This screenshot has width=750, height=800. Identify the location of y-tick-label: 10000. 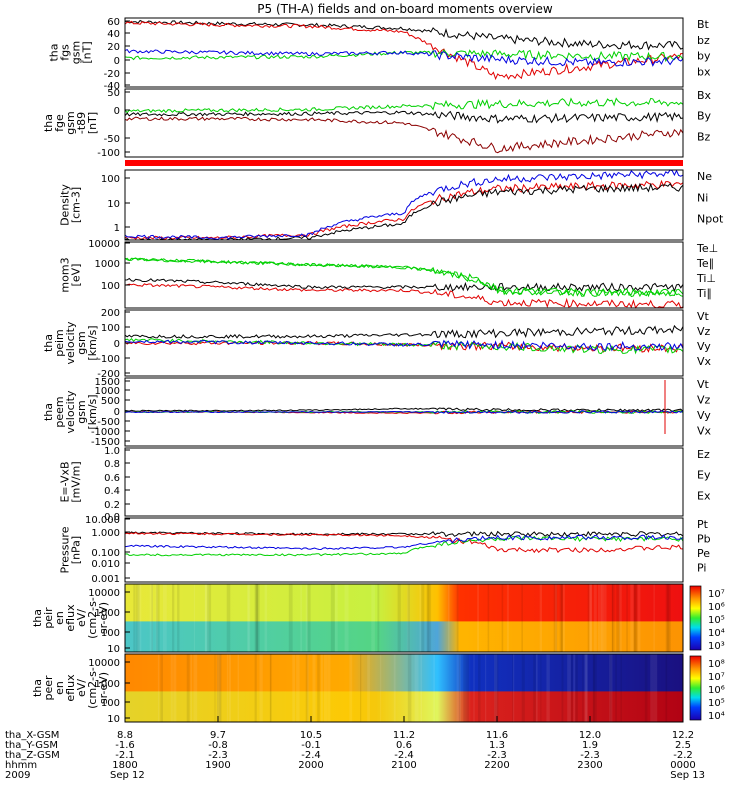
(104, 244).